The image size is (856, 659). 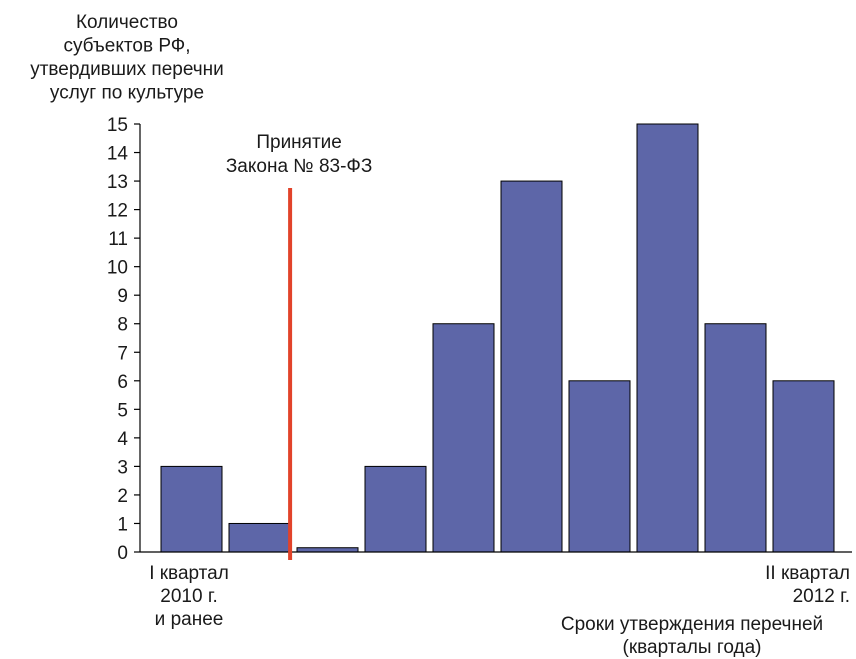 What do you see at coordinates (122, 439) in the screenshot?
I see `y-tick-label: 4` at bounding box center [122, 439].